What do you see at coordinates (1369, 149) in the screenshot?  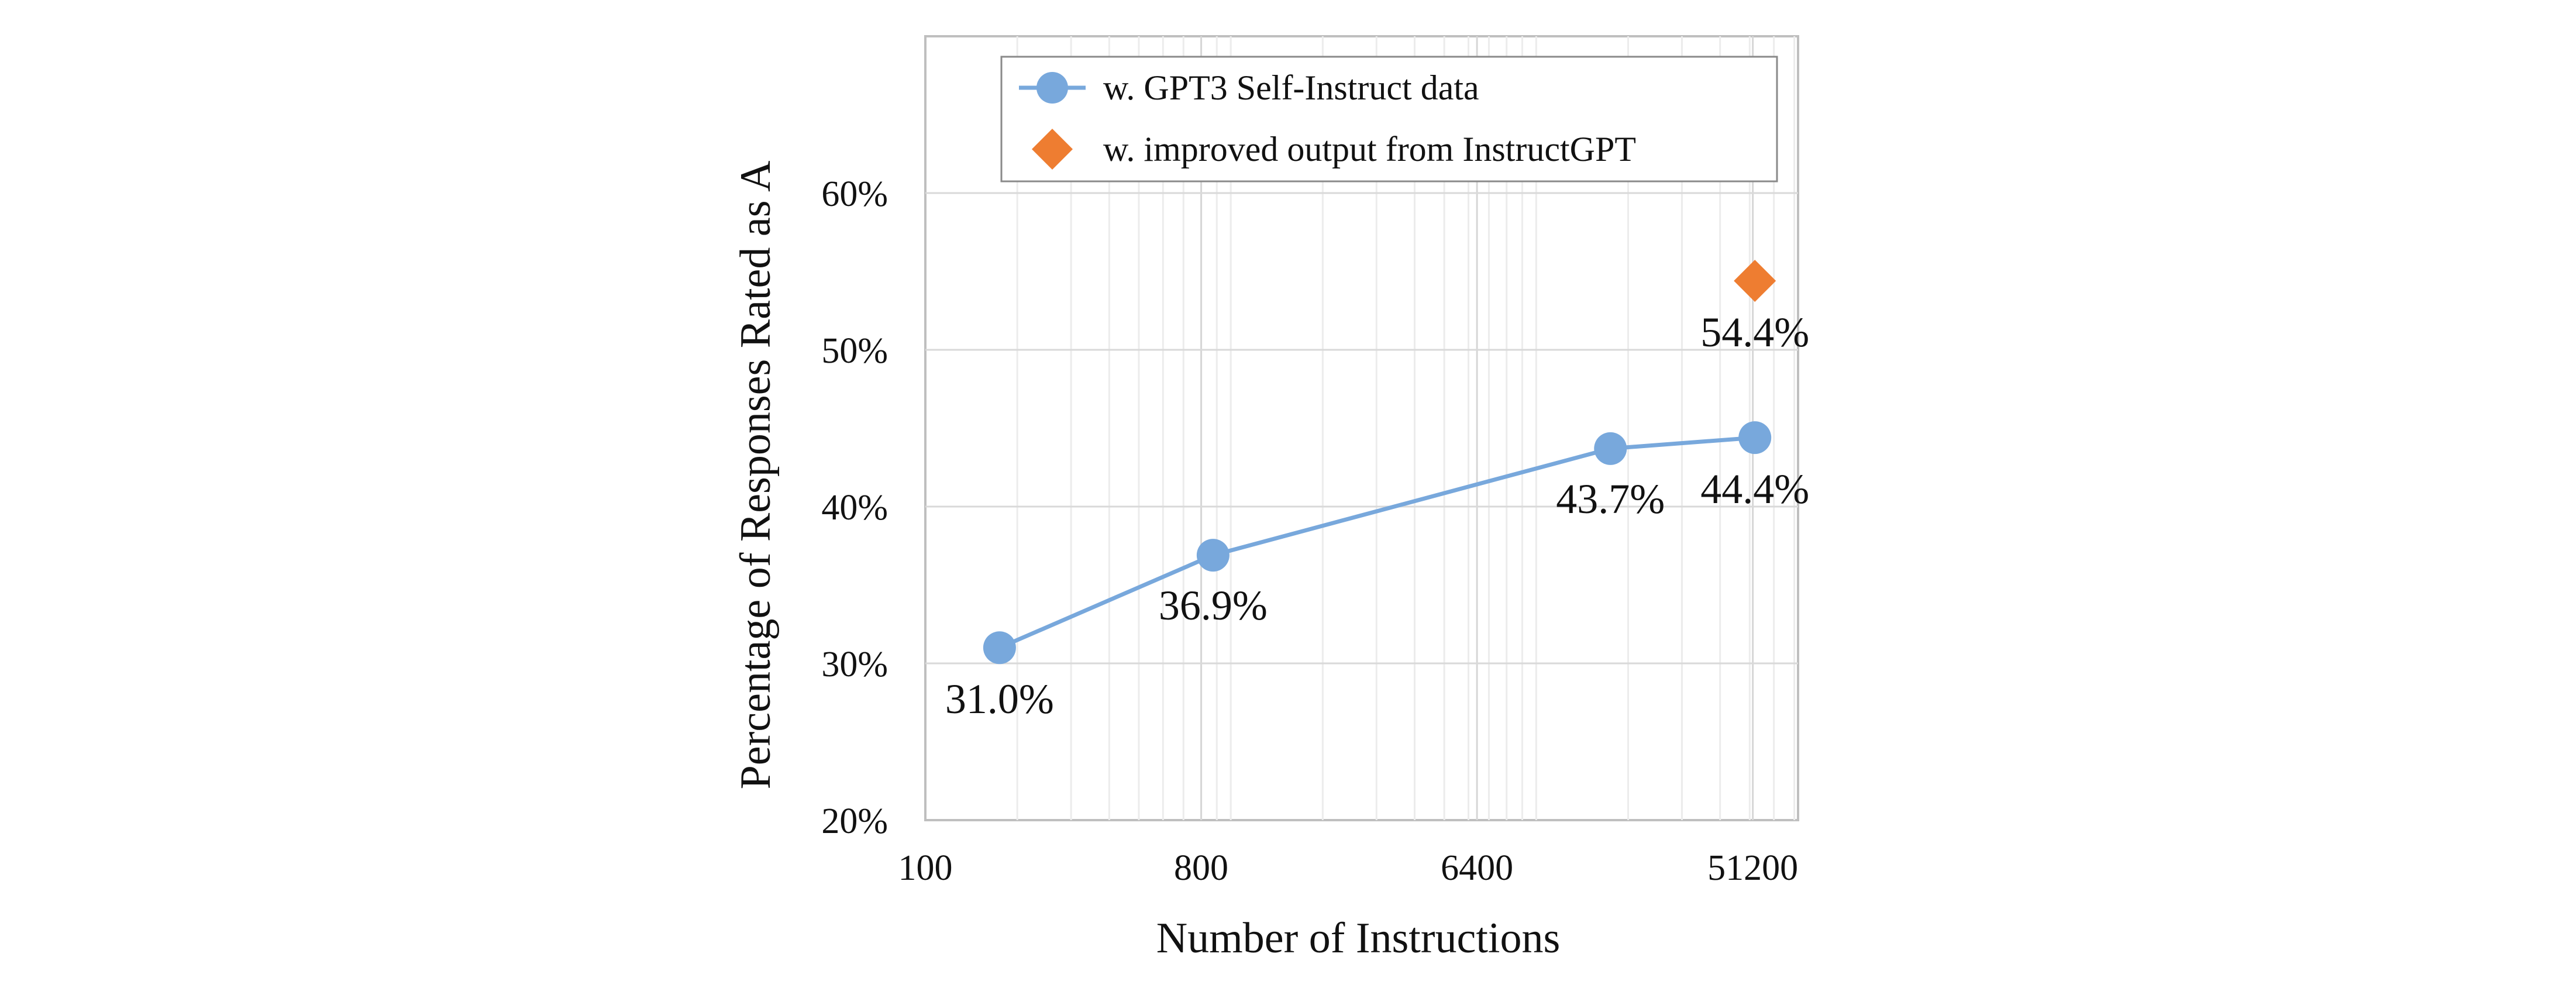 I see `legend-label-instructgpt: w. improved output from InstructGPT` at bounding box center [1369, 149].